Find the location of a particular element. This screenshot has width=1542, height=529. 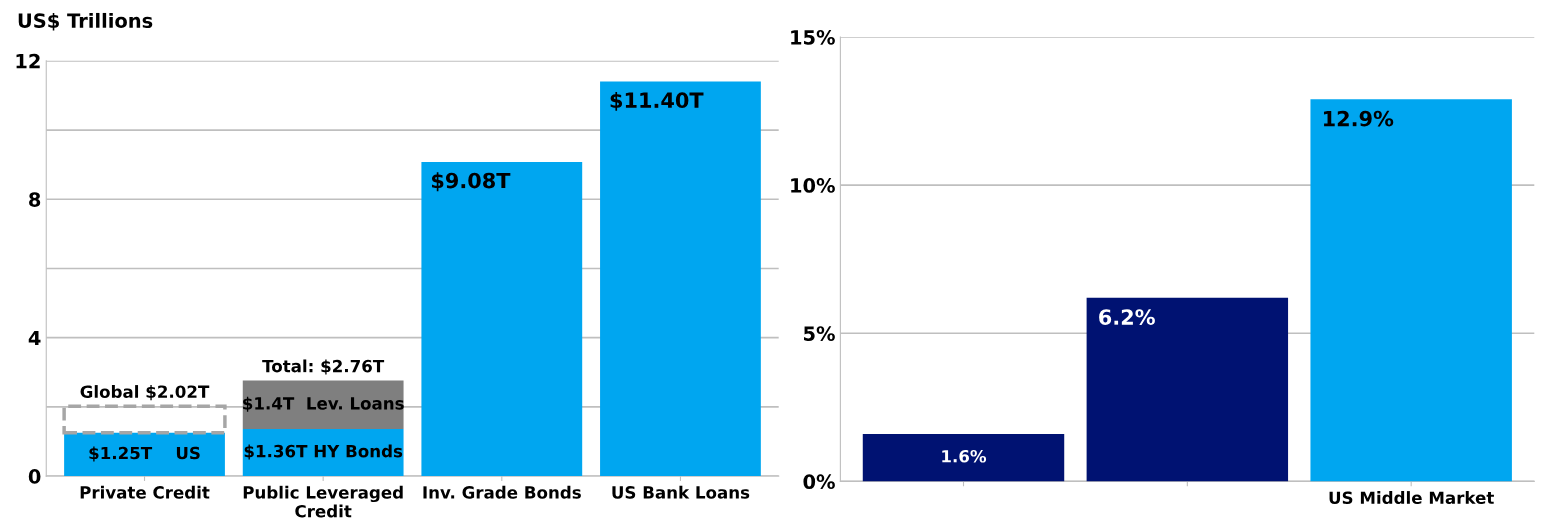

y-tick-label: 4 is located at coordinates (34, 338).